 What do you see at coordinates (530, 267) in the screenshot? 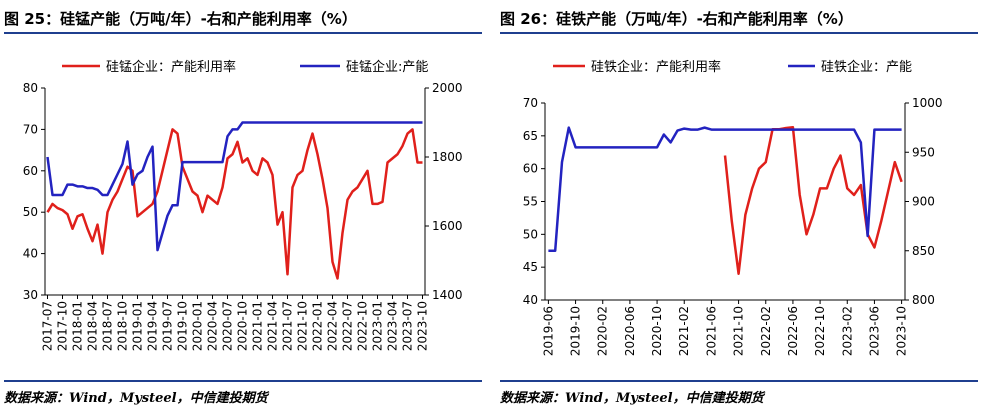
I see `y-tick-label: 45` at bounding box center [530, 267].